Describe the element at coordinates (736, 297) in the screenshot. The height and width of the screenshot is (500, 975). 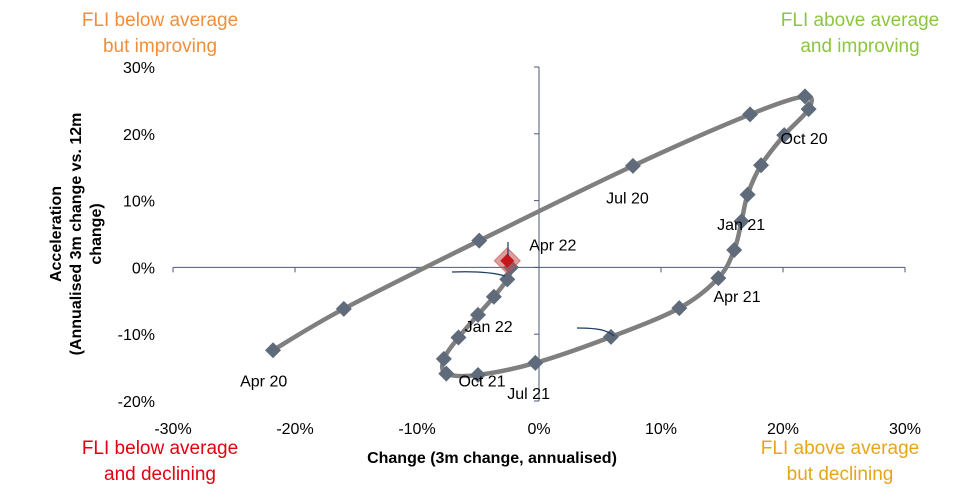
I see `point-label: Apr 21` at that location.